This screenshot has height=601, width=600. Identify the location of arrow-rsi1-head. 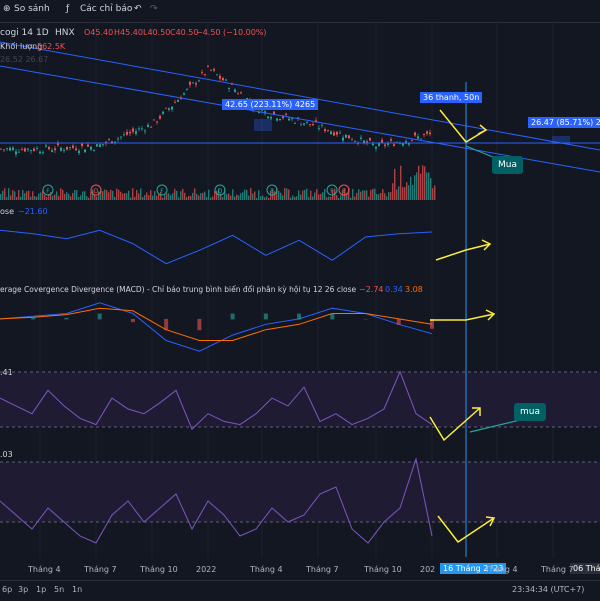
(476, 411).